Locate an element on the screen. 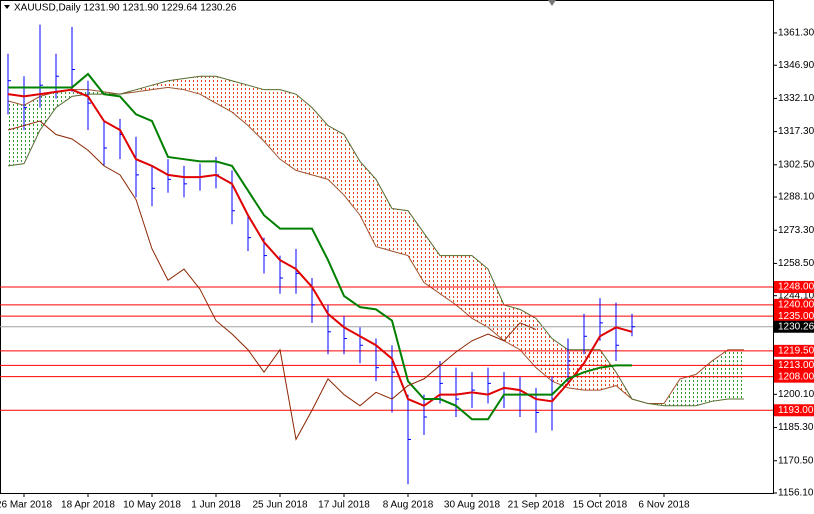  x-tick-label: 15 Oct 2018 is located at coordinates (600, 505).